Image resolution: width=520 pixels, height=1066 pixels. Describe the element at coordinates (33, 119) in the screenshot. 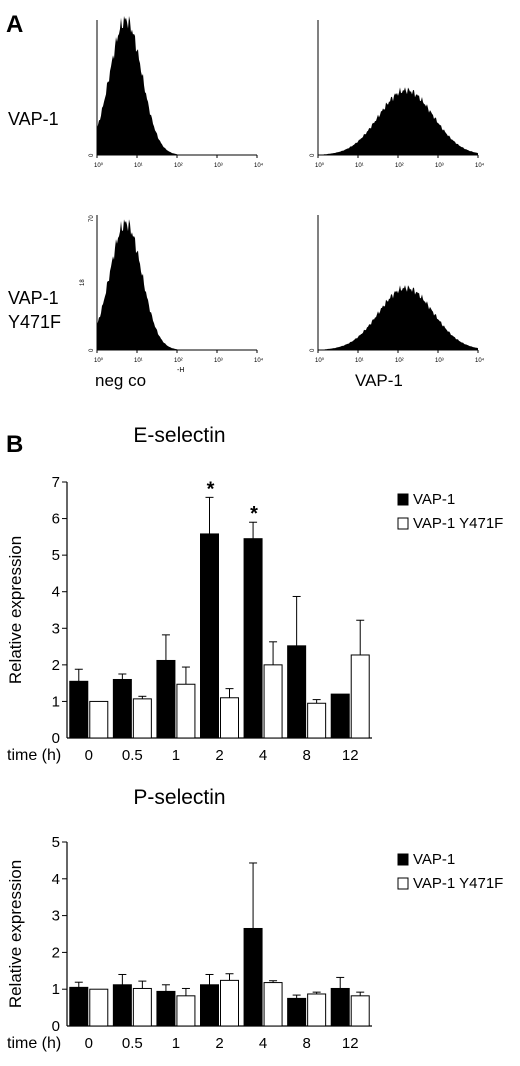

I see `row-label-1-line-1: VAP-1` at that location.